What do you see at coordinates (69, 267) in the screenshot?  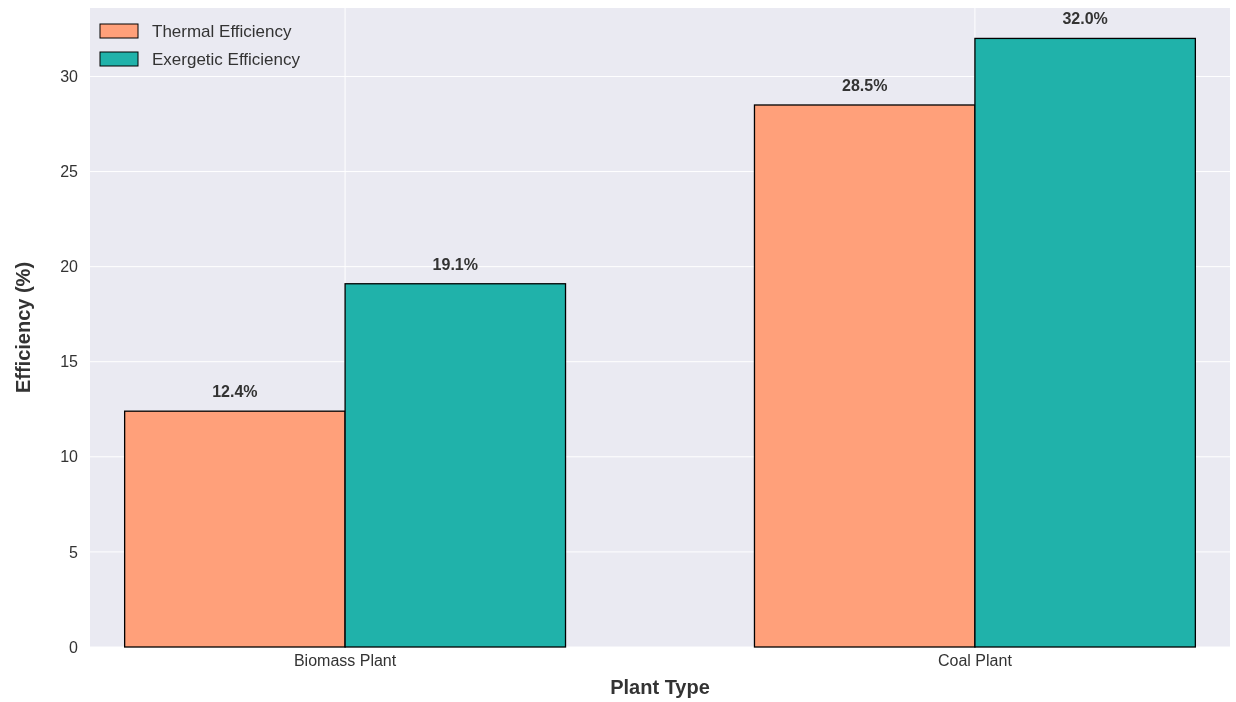 I see `y-tick-label: 20` at bounding box center [69, 267].